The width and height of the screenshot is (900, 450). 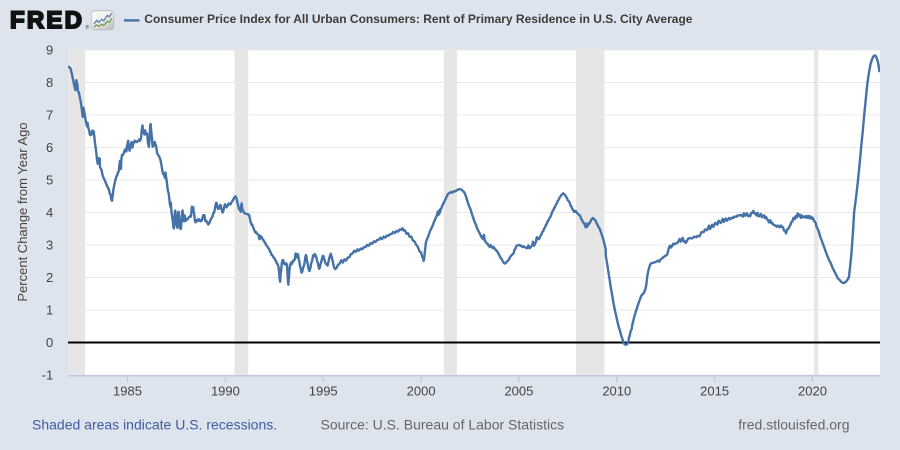 What do you see at coordinates (49, 82) in the screenshot?
I see `svg-text: 8` at bounding box center [49, 82].